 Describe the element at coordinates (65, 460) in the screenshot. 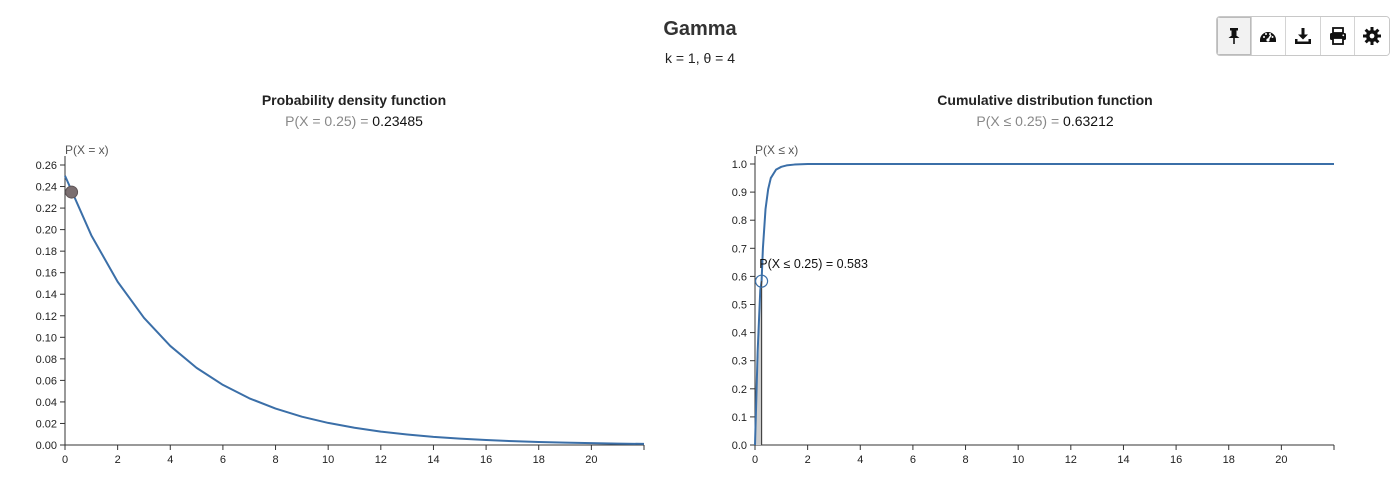

I see `pdf-x-tick-label: 0` at that location.